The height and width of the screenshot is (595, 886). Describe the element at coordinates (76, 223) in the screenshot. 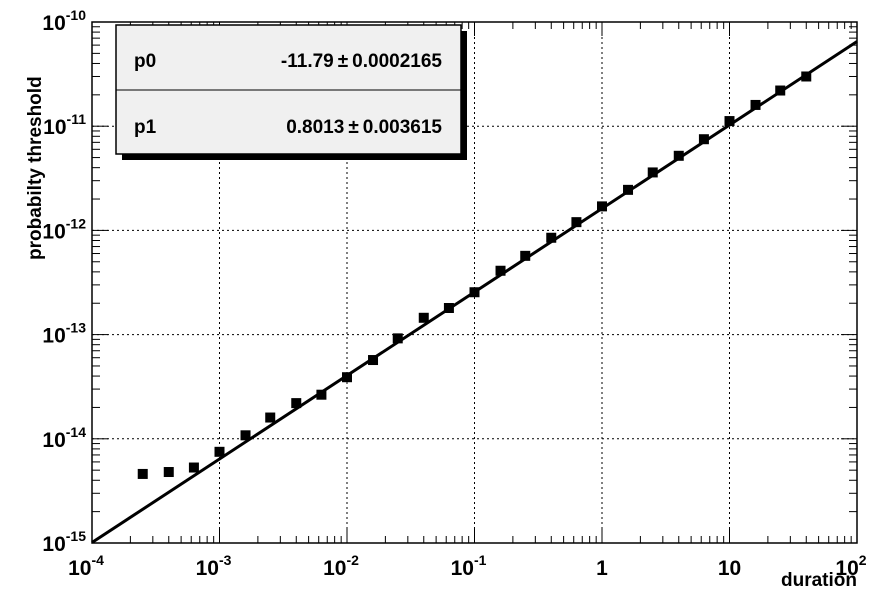

I see `y-tick-label-exponent: -12` at that location.